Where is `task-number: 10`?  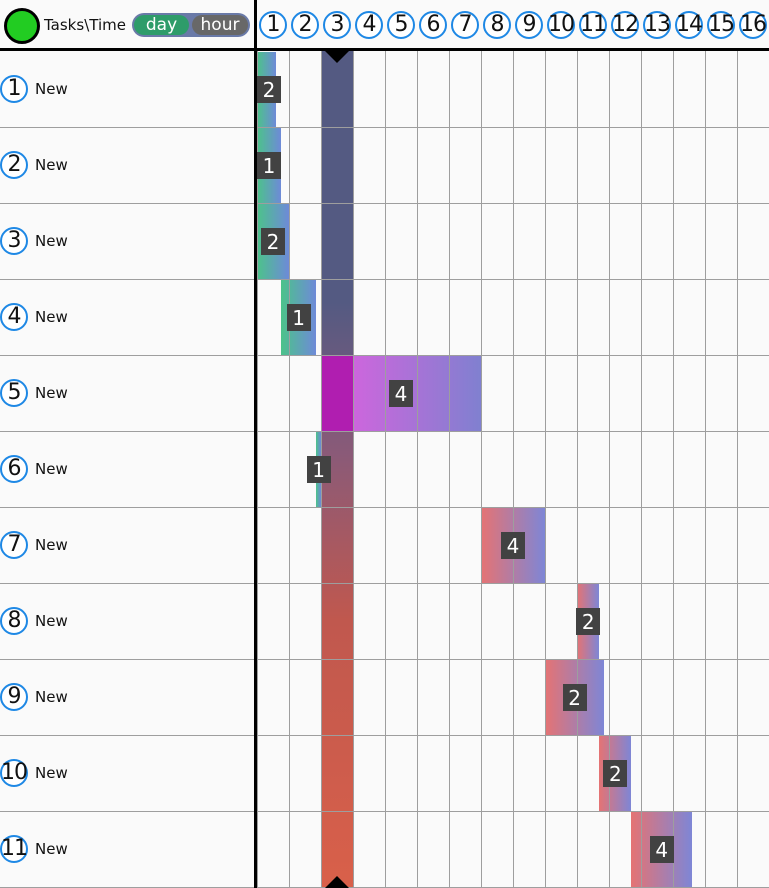
task-number: 10 is located at coordinates (14, 773).